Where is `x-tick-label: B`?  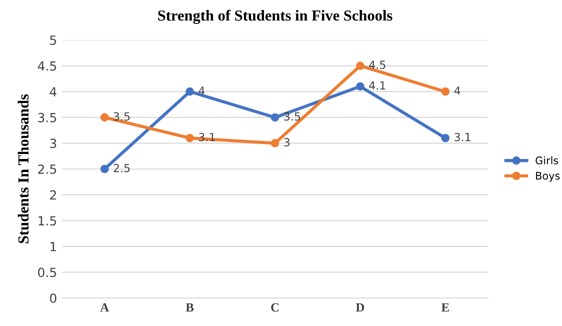
x-tick-label: B is located at coordinates (190, 307).